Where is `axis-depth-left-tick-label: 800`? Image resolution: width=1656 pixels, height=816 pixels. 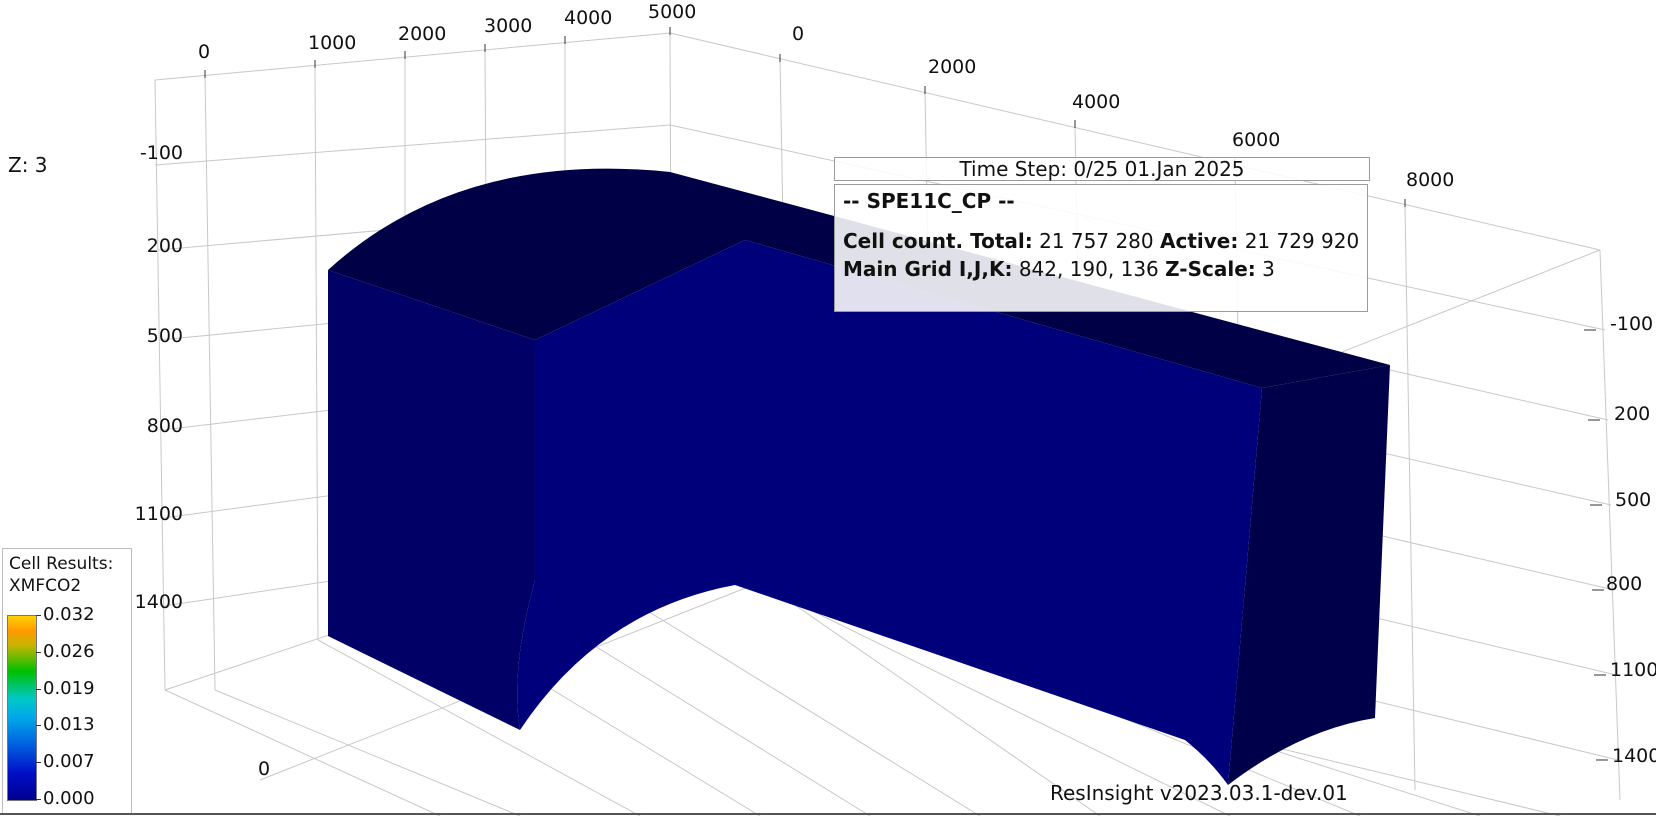 axis-depth-left-tick-label: 800 is located at coordinates (165, 426).